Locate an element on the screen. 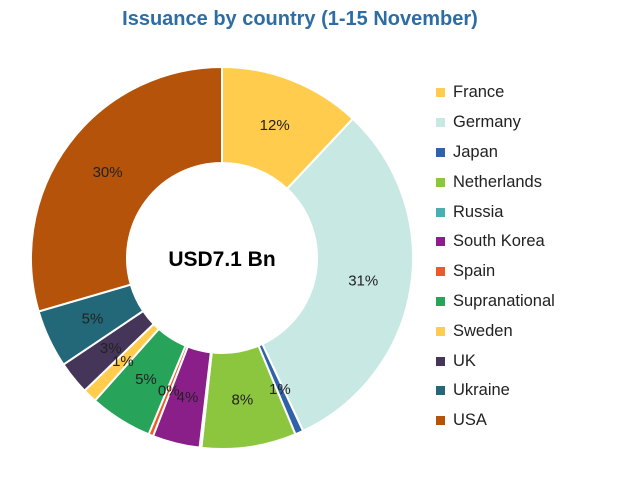  slice-label-south-korea: 4% is located at coordinates (188, 397).